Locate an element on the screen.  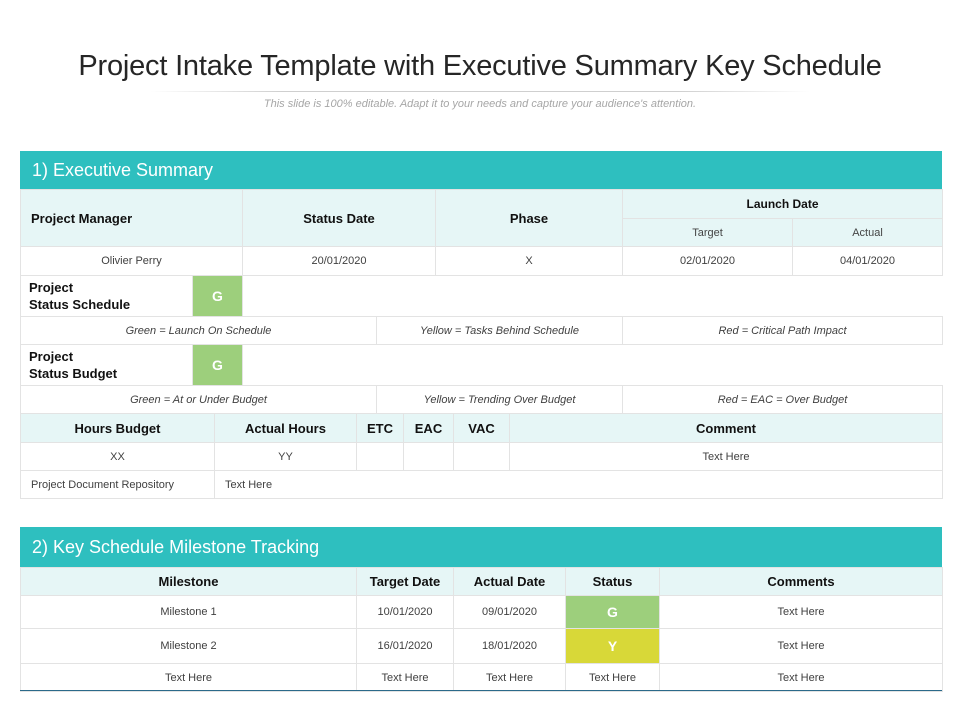
eac-value is located at coordinates (428, 456).